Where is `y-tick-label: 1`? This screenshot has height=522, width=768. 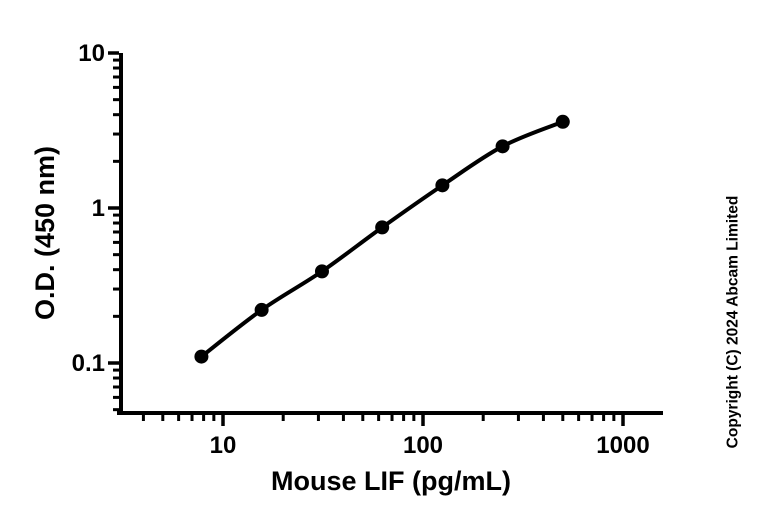
y-tick-label: 1 is located at coordinates (98, 208).